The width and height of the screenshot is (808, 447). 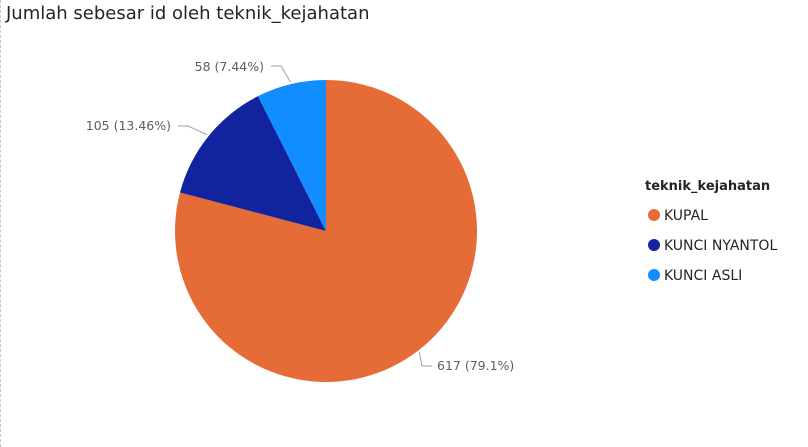 What do you see at coordinates (475, 365) in the screenshot?
I see `data-label-kupal: 617 (79.1%)` at bounding box center [475, 365].